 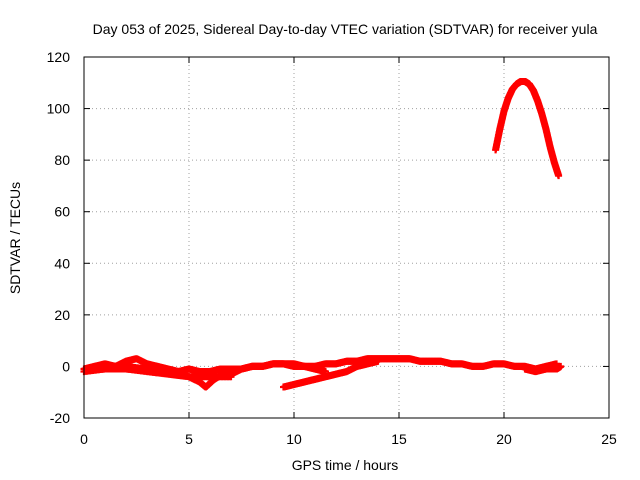 What do you see at coordinates (294, 439) in the screenshot?
I see `x-tick-label: 10` at bounding box center [294, 439].